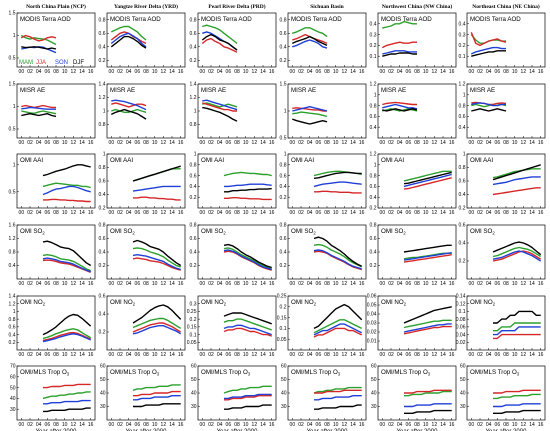 Image resolution: width=550 pixels, height=431 pixels. What do you see at coordinates (14, 312) in the screenshot?
I see `y-tick-label: 1` at bounding box center [14, 312].